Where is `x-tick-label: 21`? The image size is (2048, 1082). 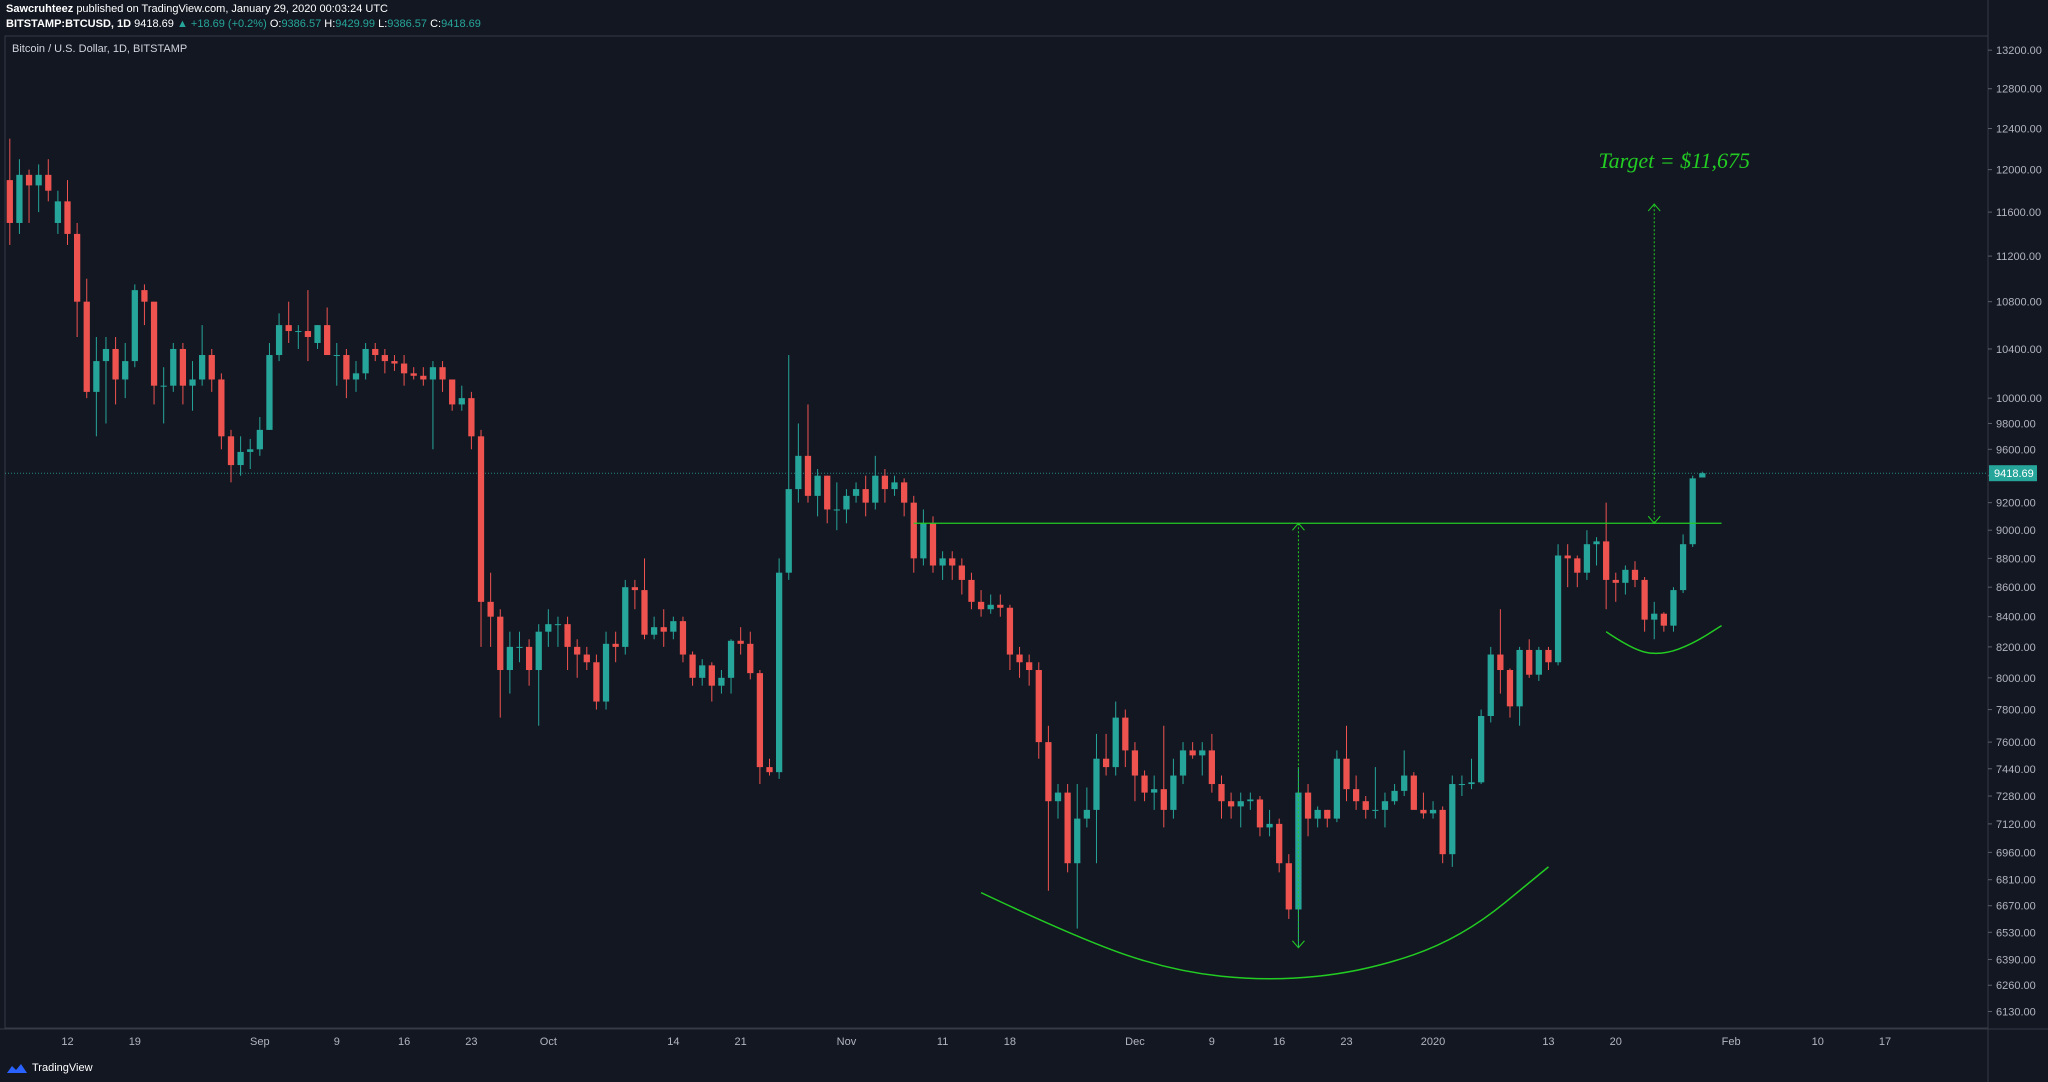
x-tick-label: 21 is located at coordinates (741, 1042).